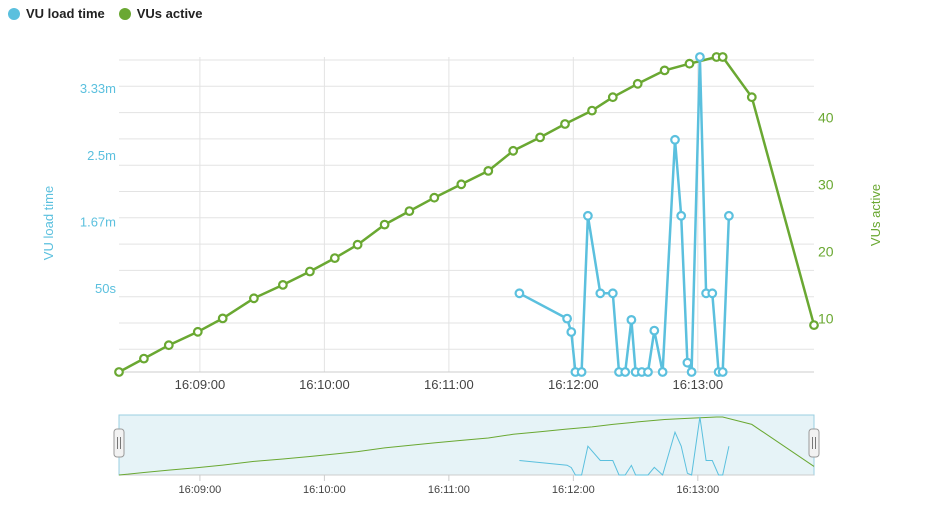 This screenshot has width=937, height=509. I want to click on left-tick-label: 2.5m, so click(101, 155).